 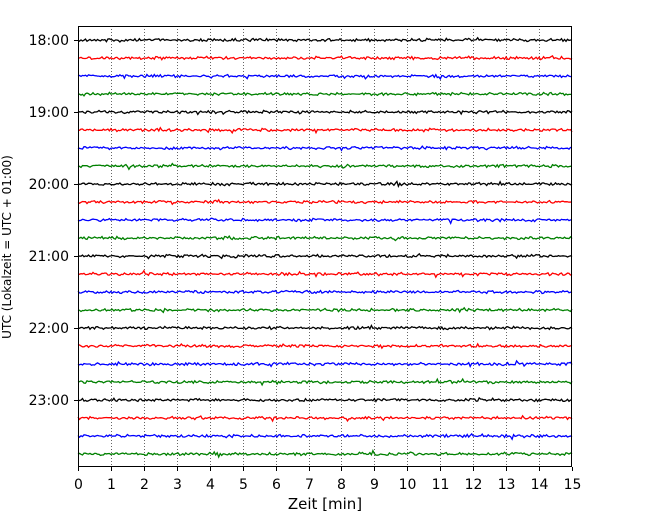 What do you see at coordinates (49, 41) in the screenshot?
I see `y-tick-label: 18:00` at bounding box center [49, 41].